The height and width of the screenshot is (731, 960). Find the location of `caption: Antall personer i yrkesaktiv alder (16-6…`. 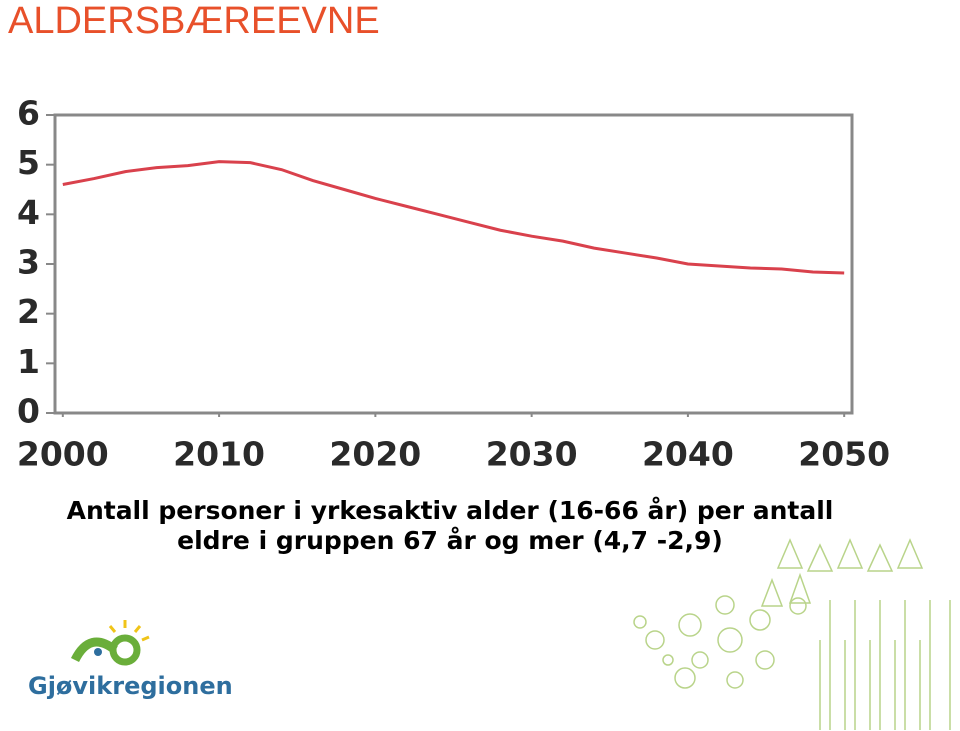

caption: Antall personer i yrkesaktiv alder (16-6… is located at coordinates (450, 526).